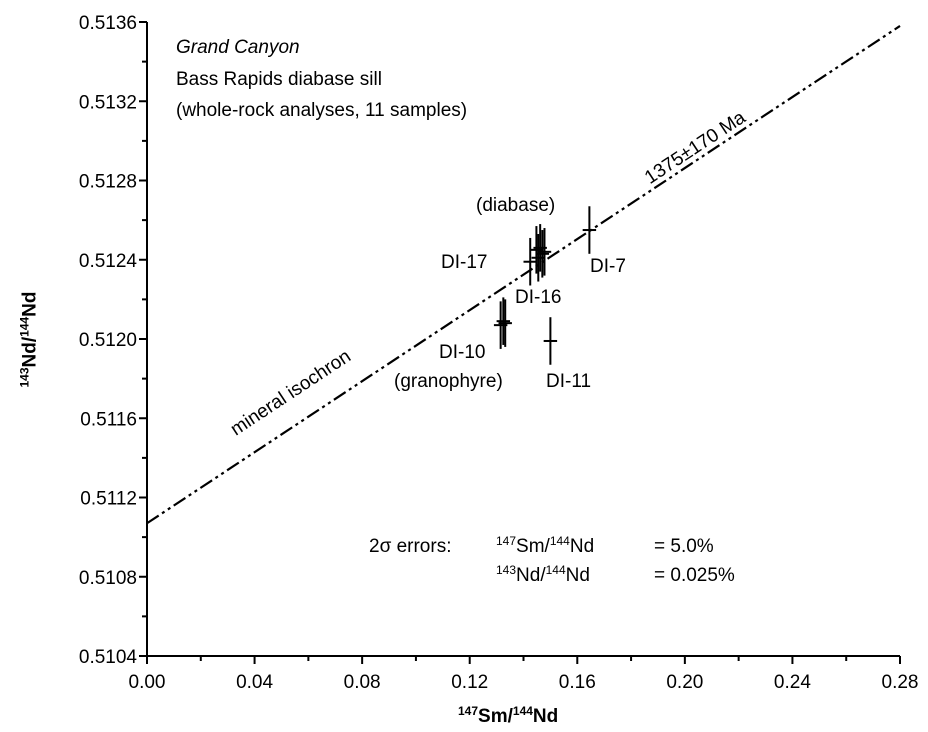  What do you see at coordinates (545, 545) in the screenshot?
I see `errors-row1-ratio: 147Sm/144Nd` at bounding box center [545, 545].